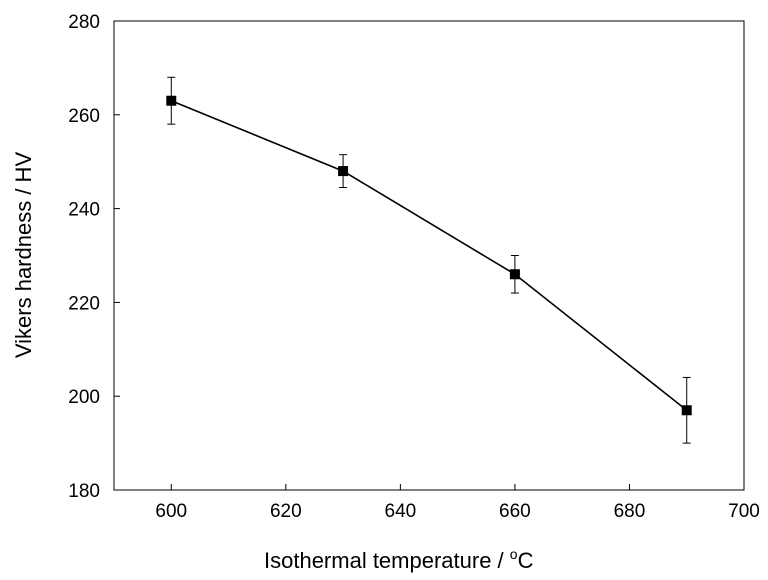  What do you see at coordinates (526, 560) in the screenshot?
I see `x-axis-label-unit: C` at bounding box center [526, 560].